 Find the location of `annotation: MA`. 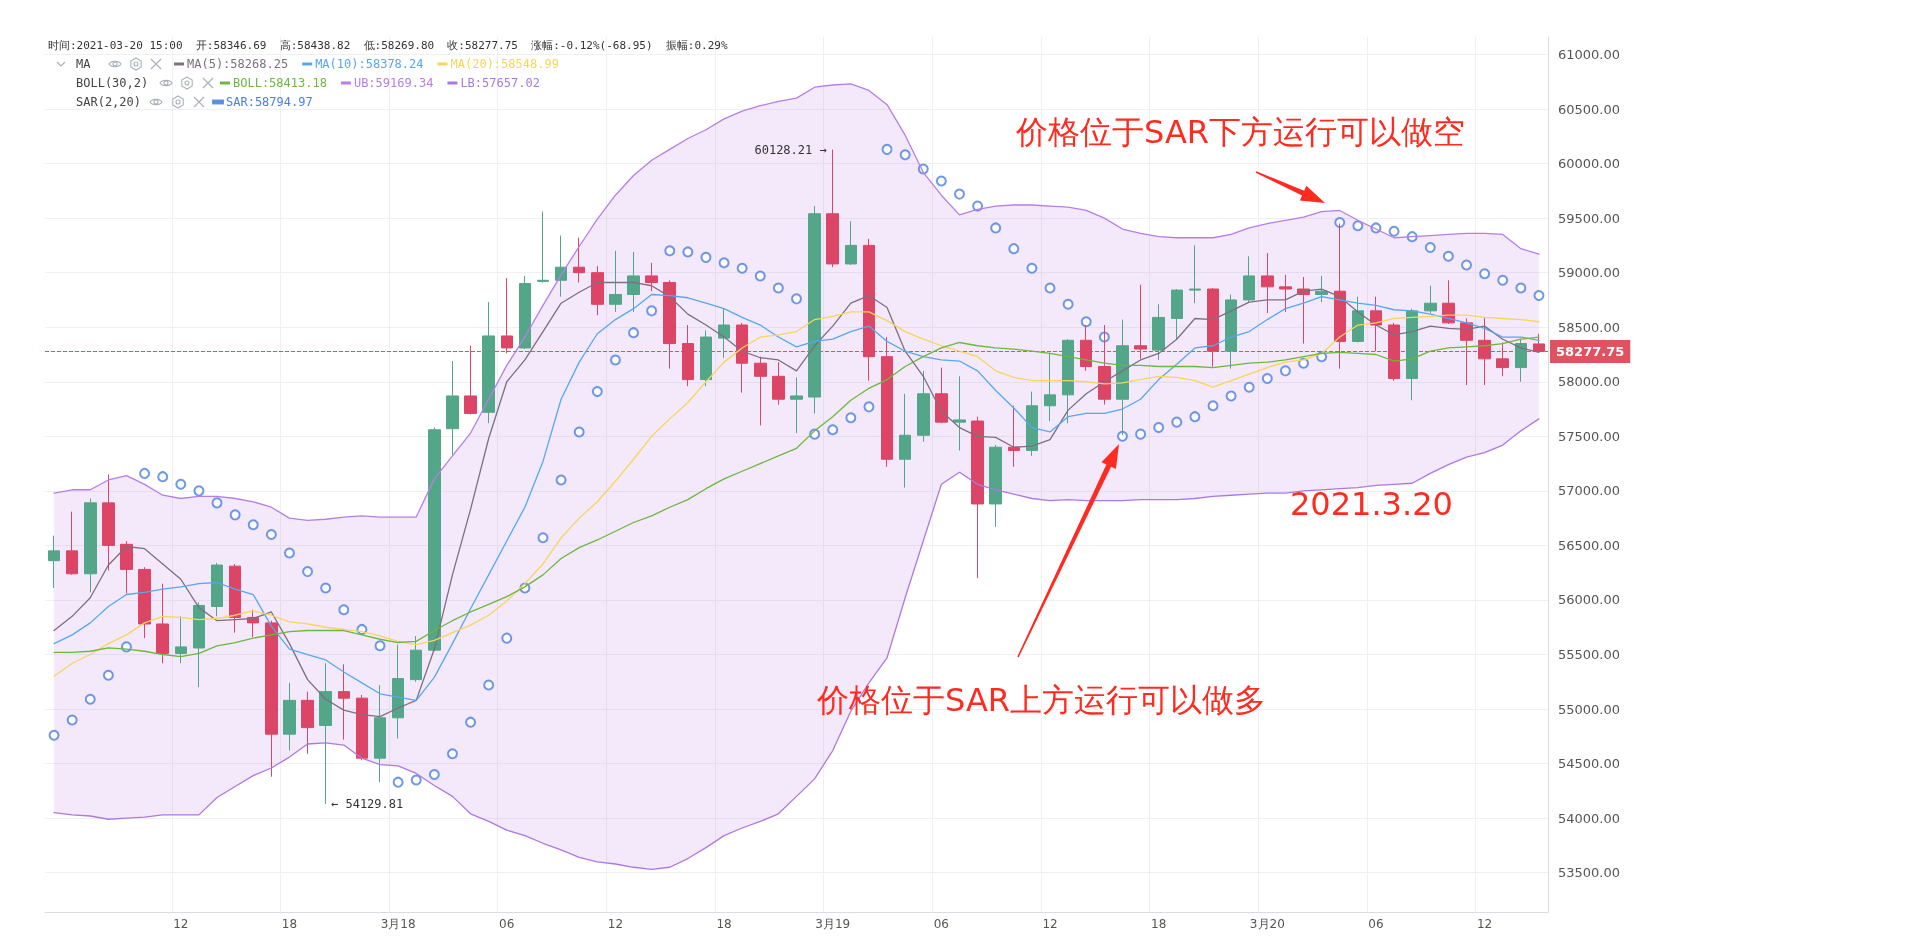

annotation: MA is located at coordinates (84, 64).